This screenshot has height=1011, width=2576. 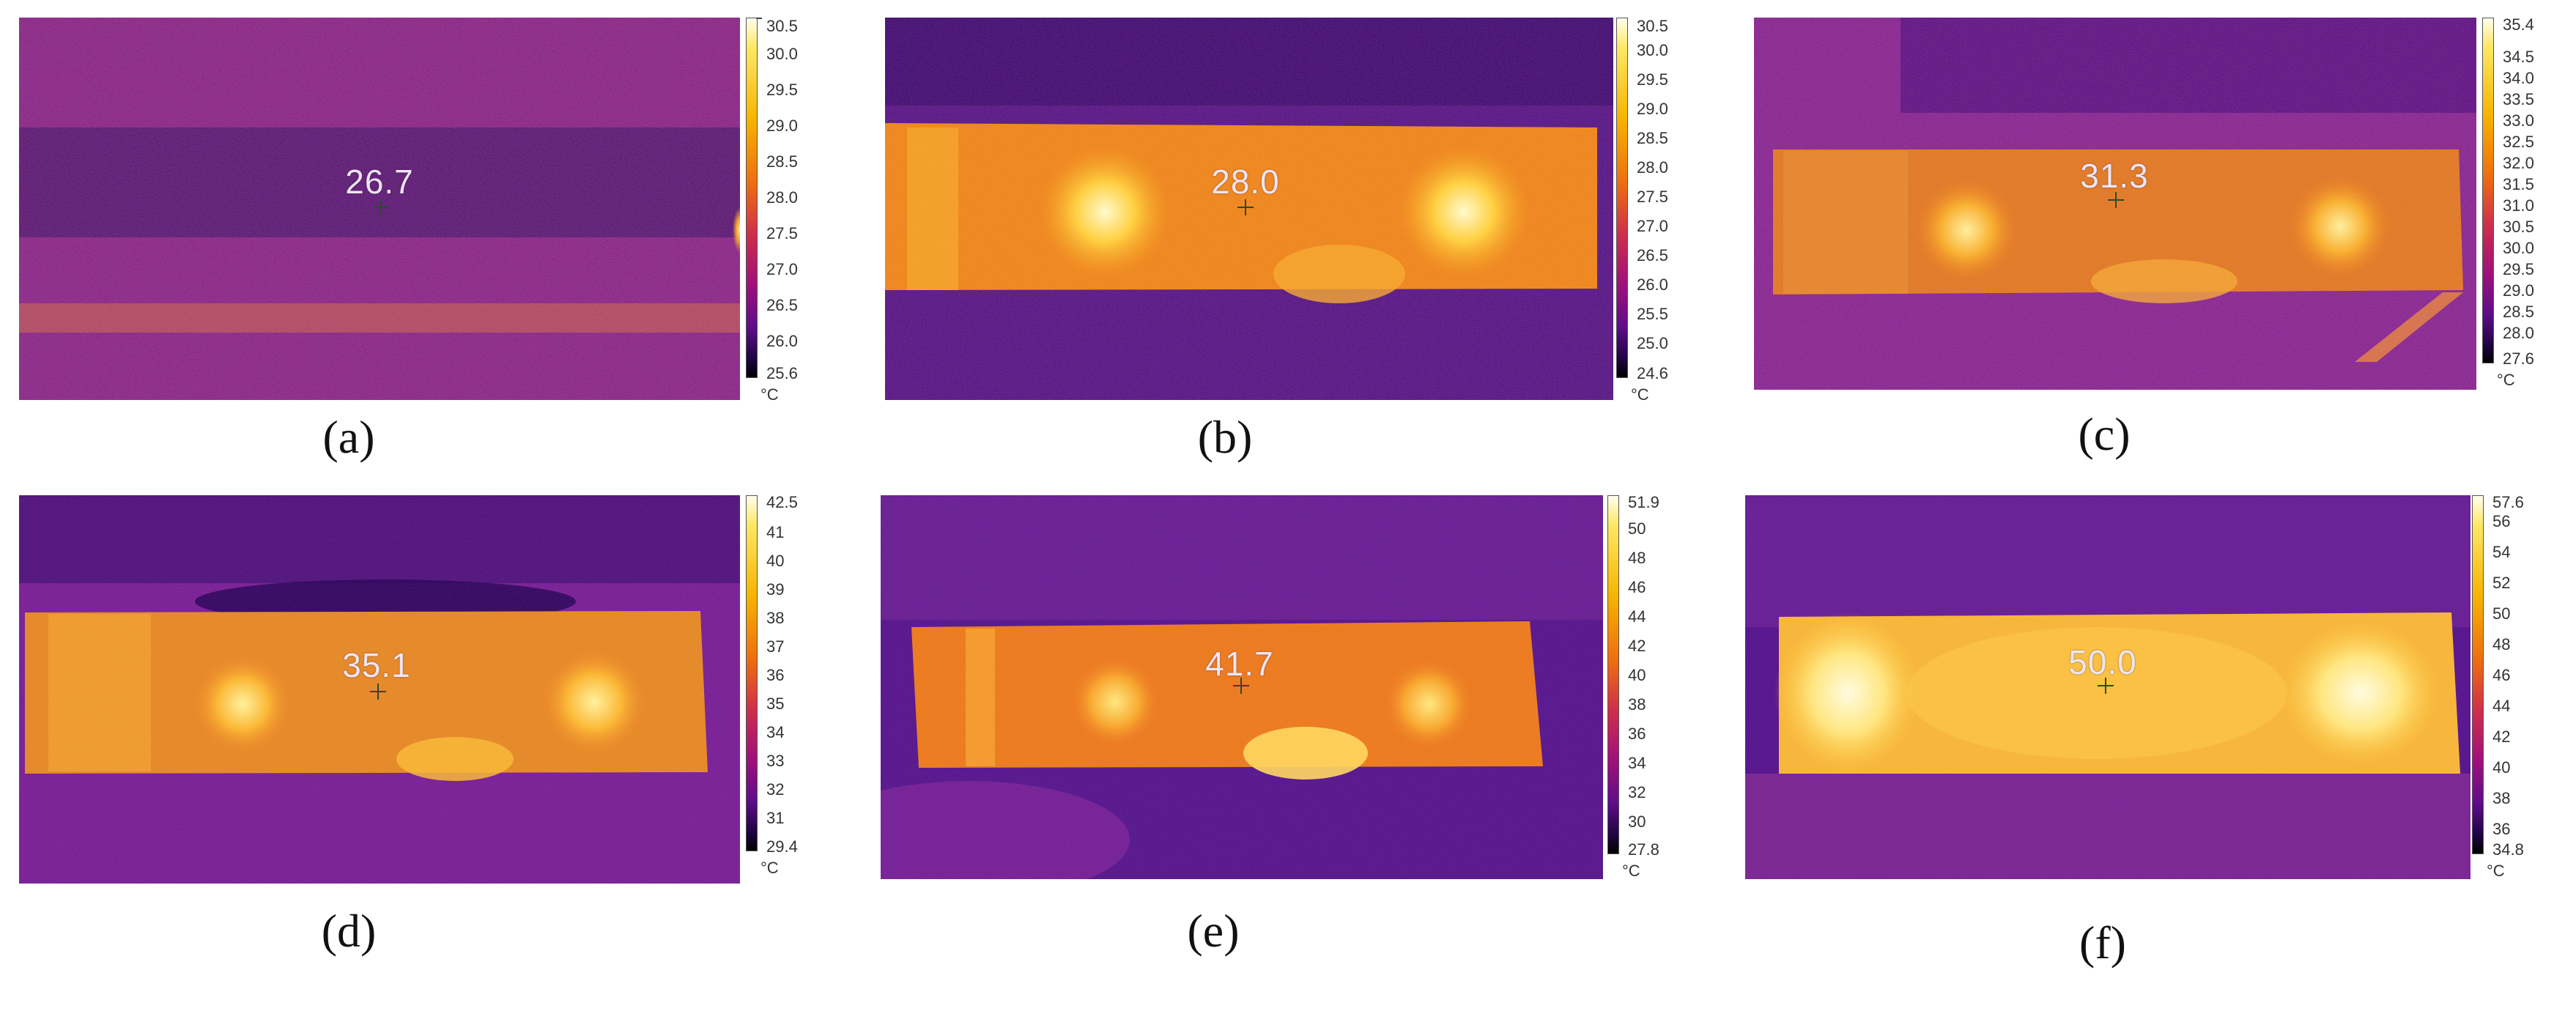 I want to click on scale-label: 34.0, so click(x=2518, y=78).